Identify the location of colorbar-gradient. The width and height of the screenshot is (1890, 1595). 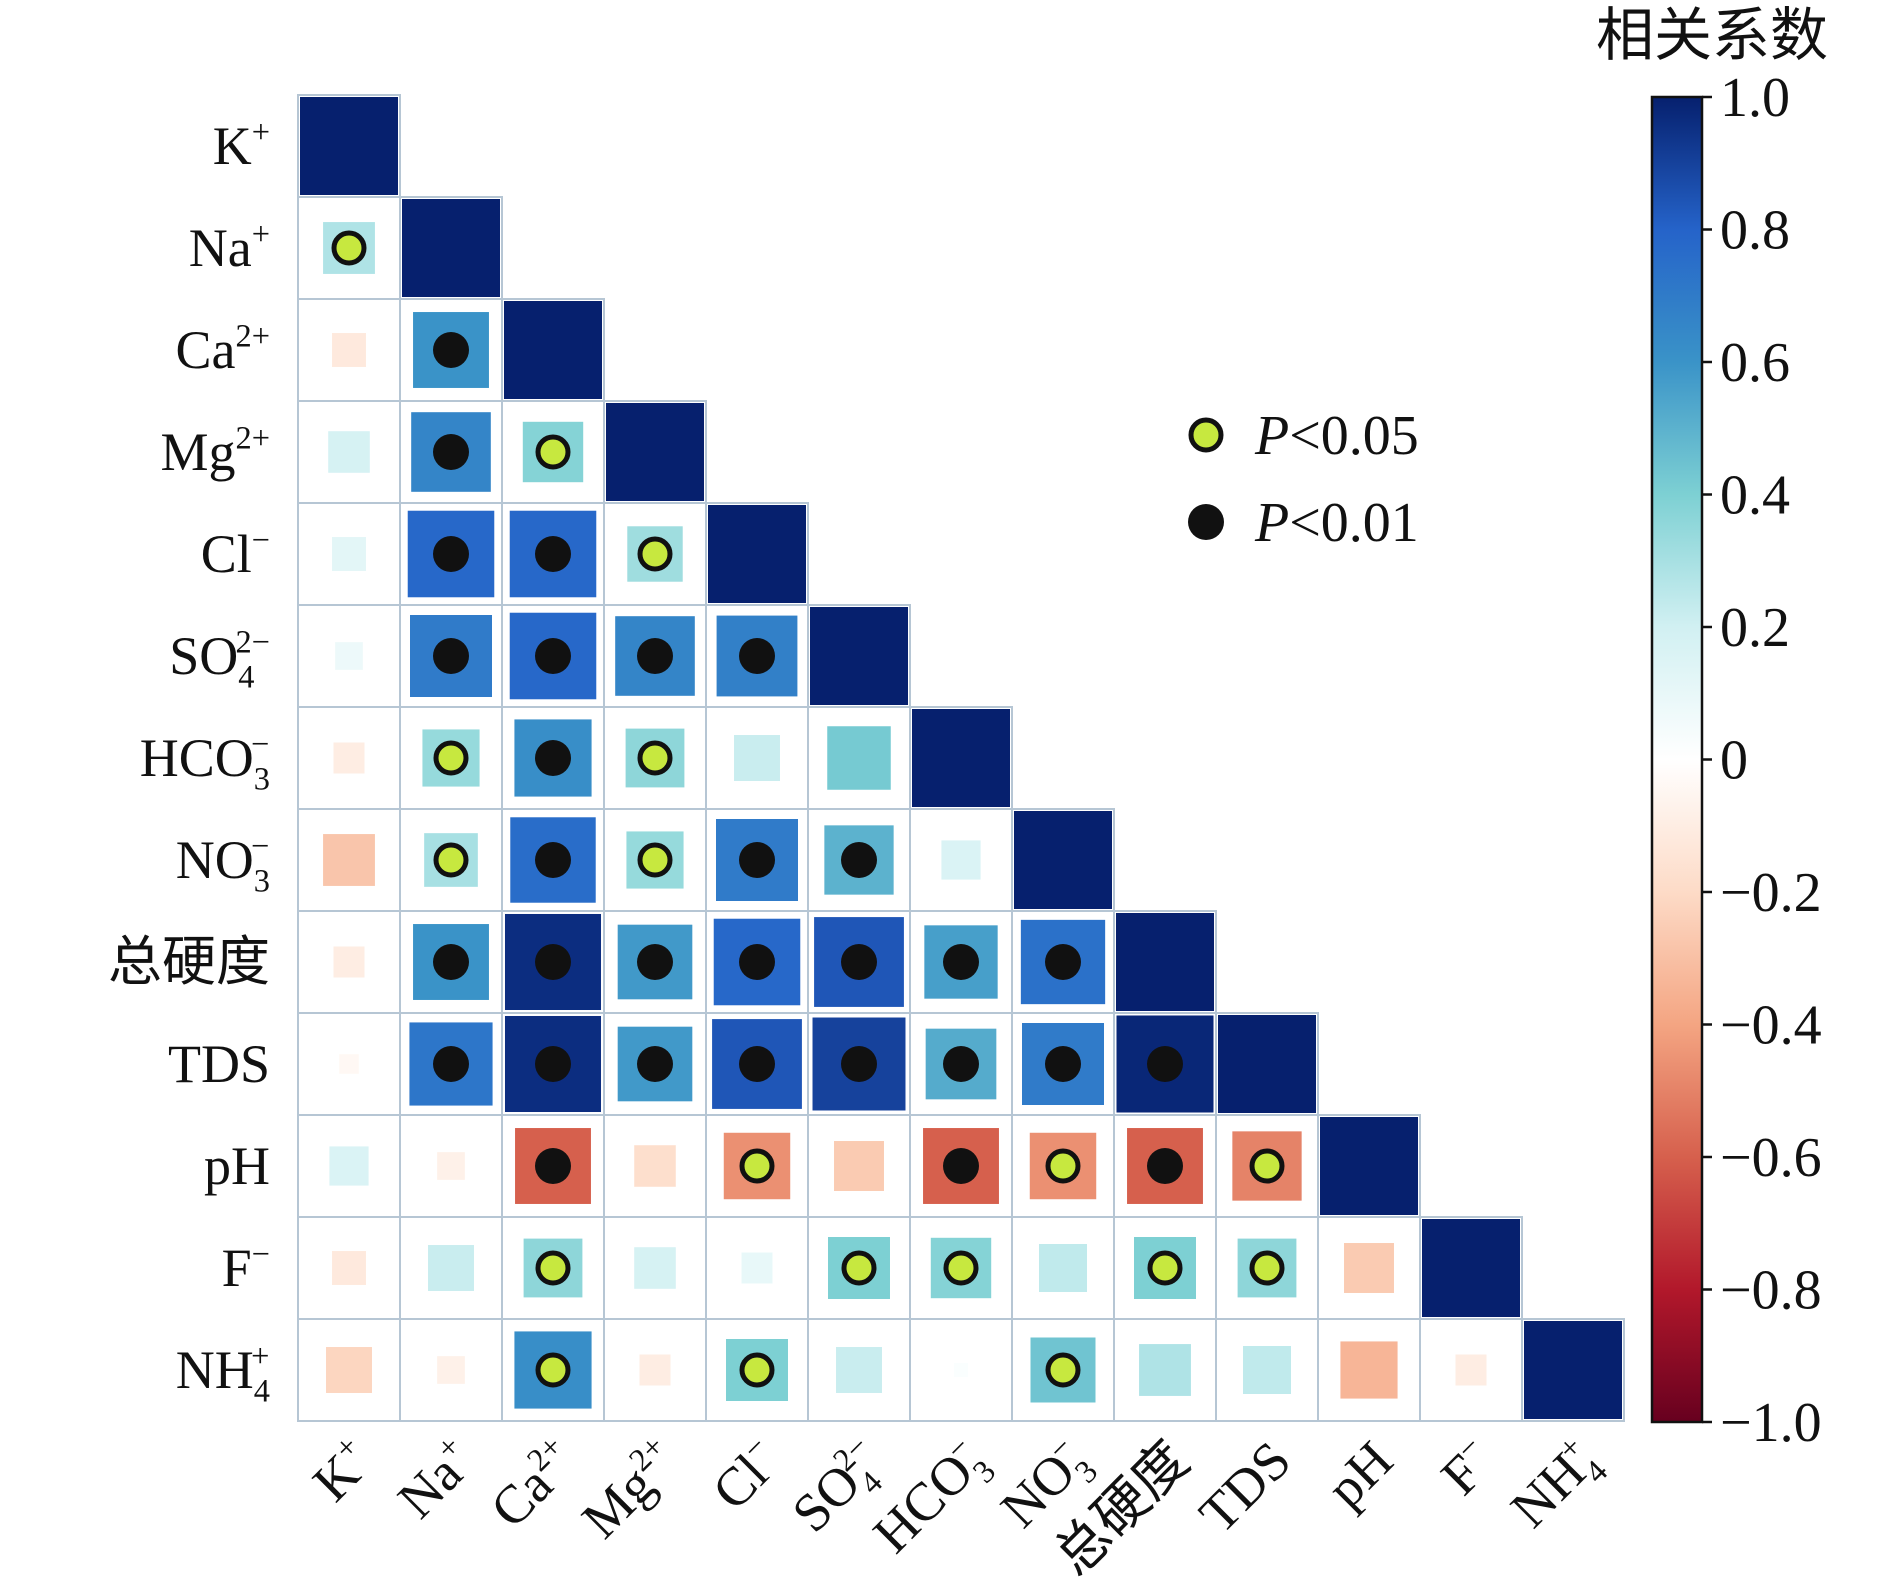
(1677, 759).